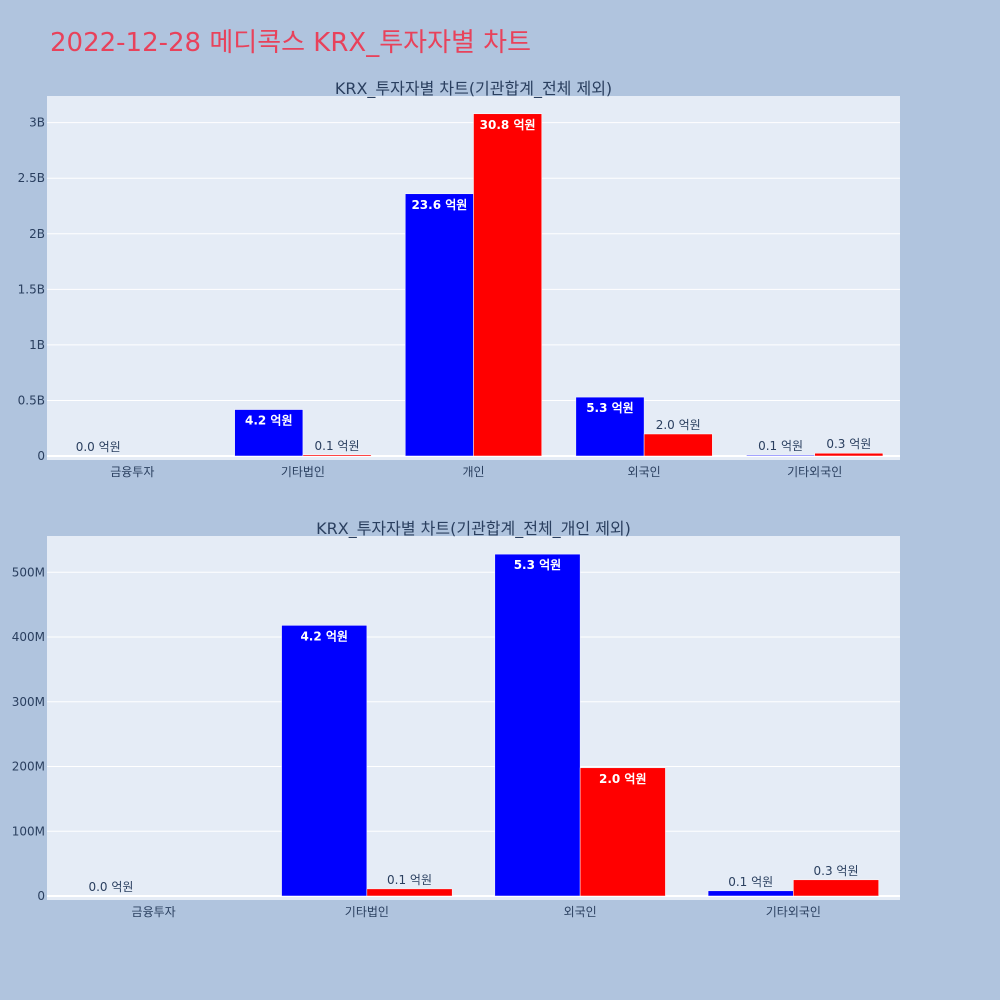  What do you see at coordinates (28, 572) in the screenshot?
I see `y-tick-label: 500M` at bounding box center [28, 572].